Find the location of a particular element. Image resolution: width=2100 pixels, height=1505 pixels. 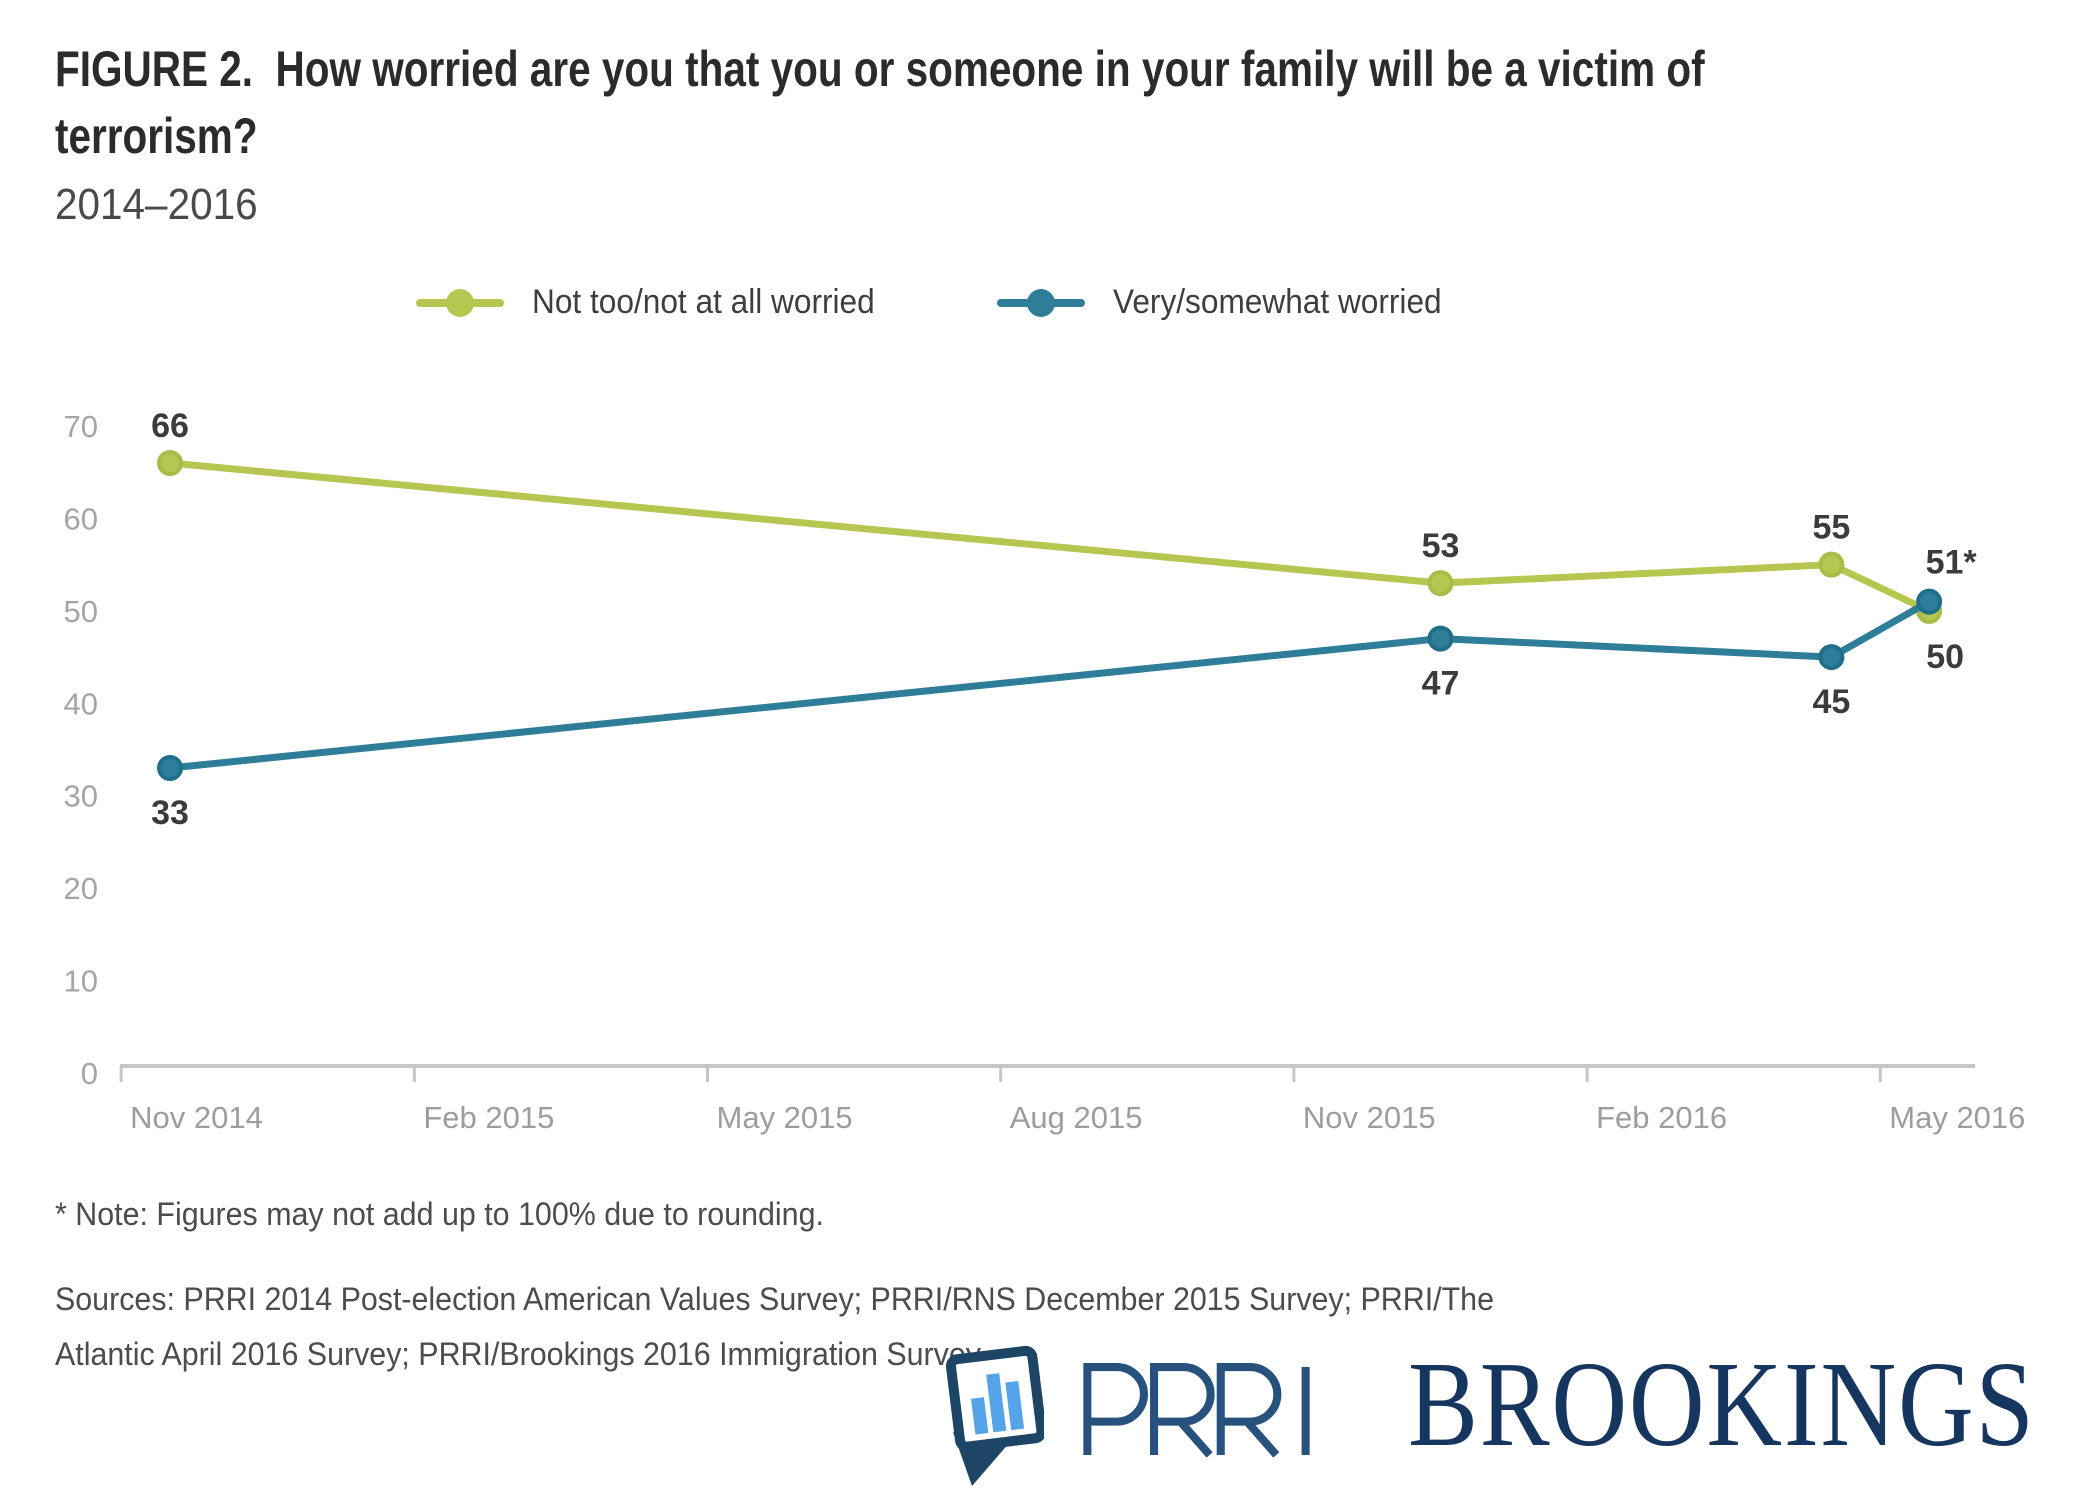

prri-logo-icon is located at coordinates (994, 1415).